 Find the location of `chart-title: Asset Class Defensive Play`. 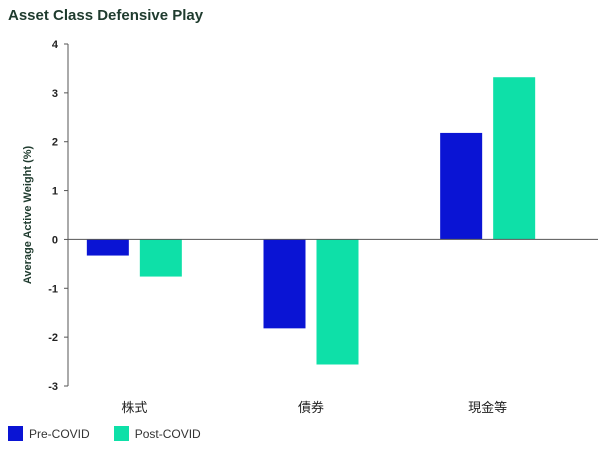

chart-title: Asset Class Defensive Play is located at coordinates (106, 15).